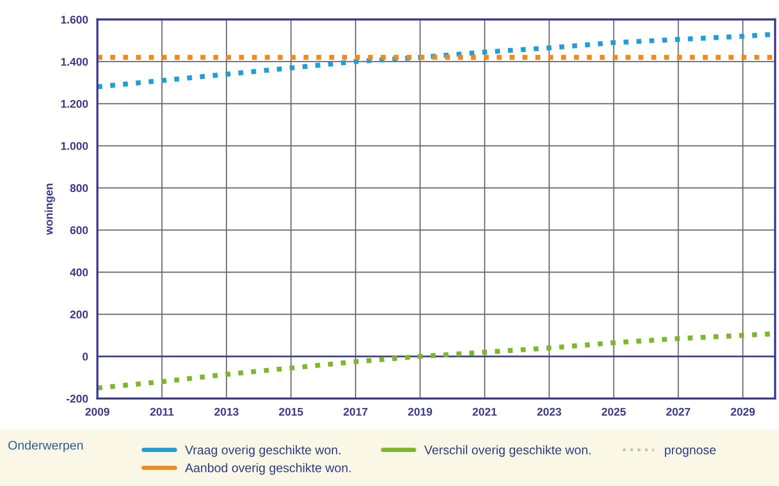 This screenshot has width=779, height=486. Describe the element at coordinates (484, 412) in the screenshot. I see `x-tick-label: 2021` at that location.